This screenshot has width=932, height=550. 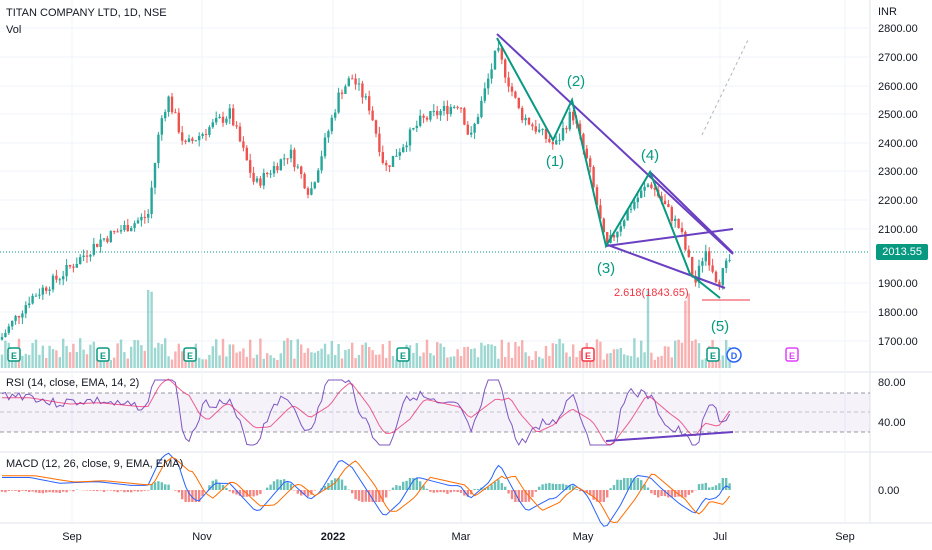 I want to click on macd-pane, so click(x=365, y=489).